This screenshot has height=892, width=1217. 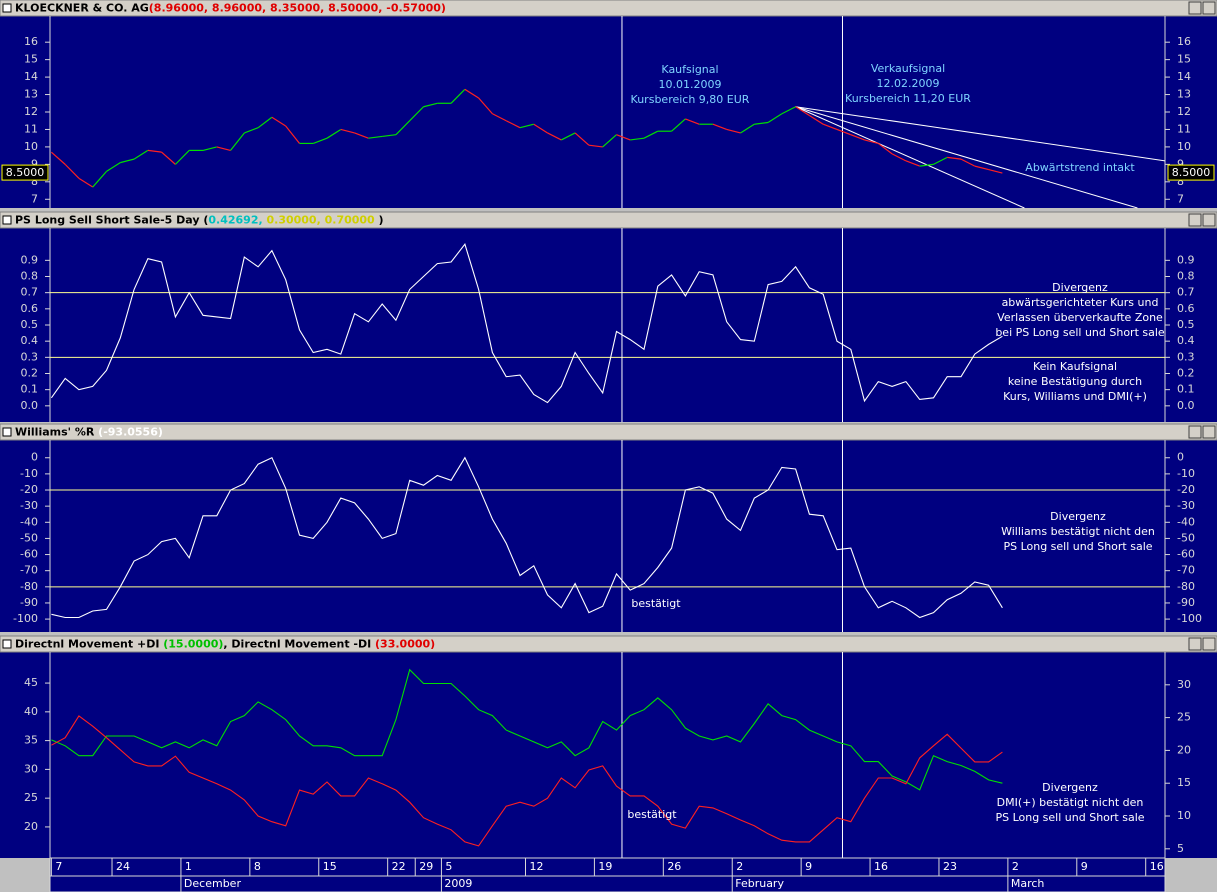 I want to click on y2-tick-label: 0.7, so click(x=1186, y=292).